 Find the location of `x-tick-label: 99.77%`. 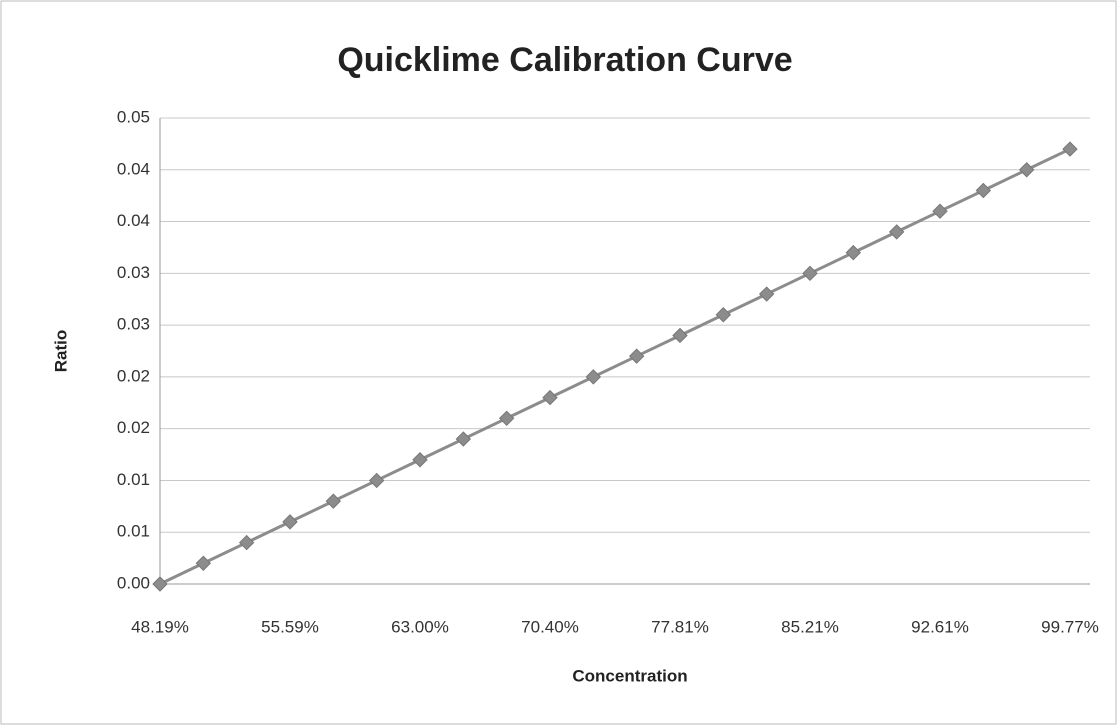

x-tick-label: 99.77% is located at coordinates (1070, 626).